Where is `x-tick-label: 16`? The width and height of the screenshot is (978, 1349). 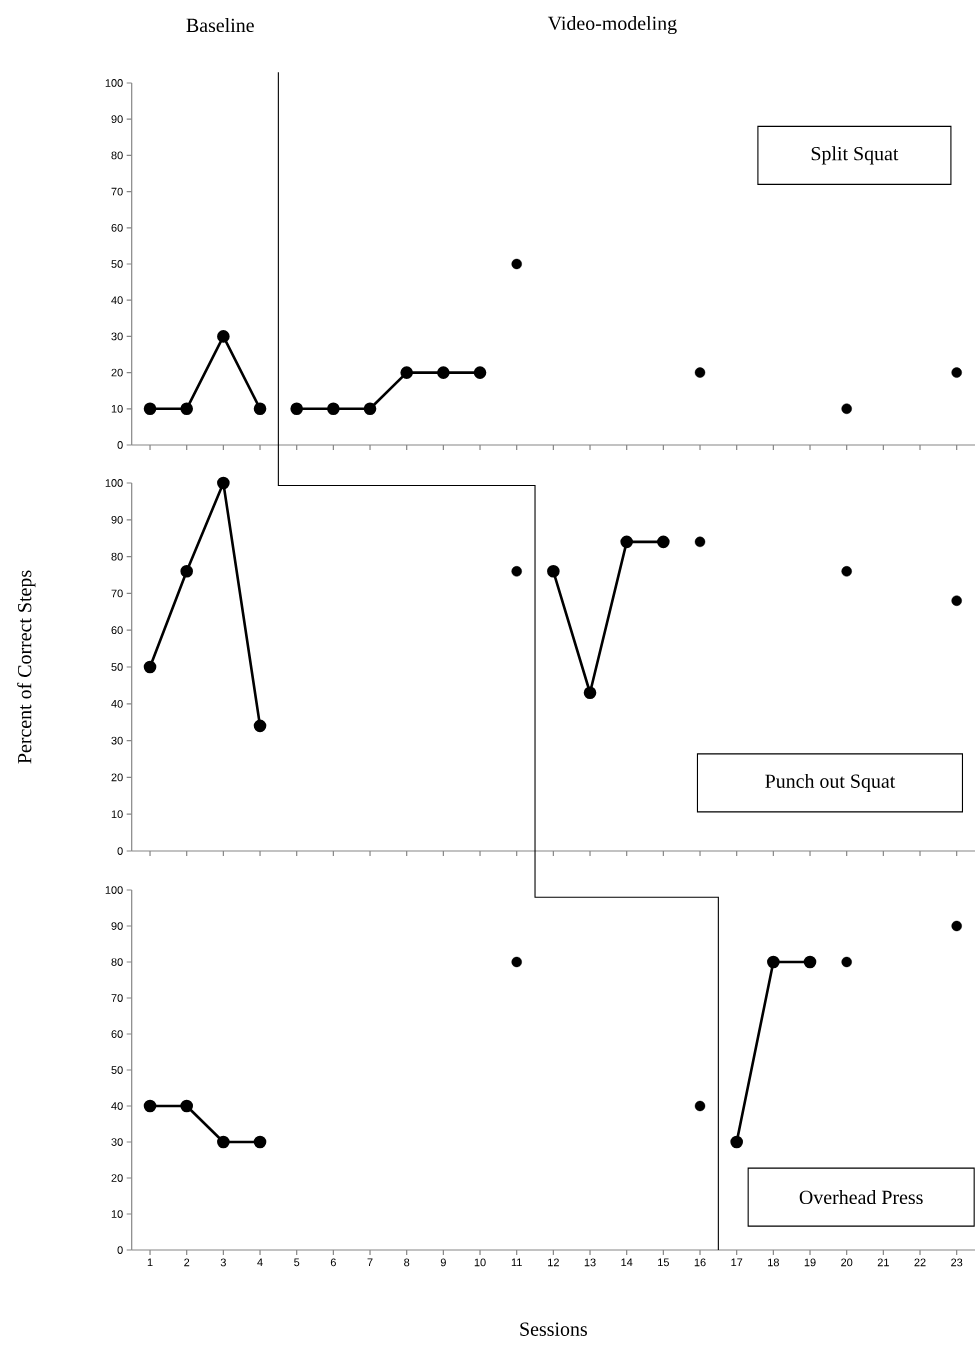 x-tick-label: 16 is located at coordinates (700, 1262).